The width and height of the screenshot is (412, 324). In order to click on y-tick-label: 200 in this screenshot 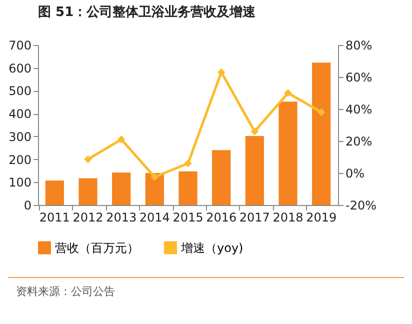, I will do `click(20, 159)`.